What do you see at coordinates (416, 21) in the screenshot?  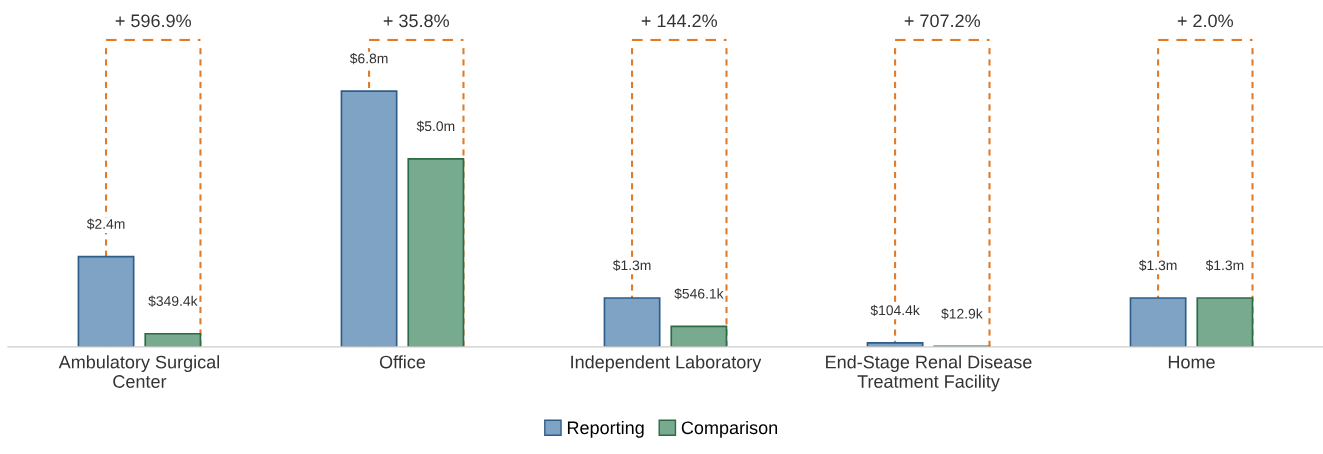 I see `text: + 35.8%` at bounding box center [416, 21].